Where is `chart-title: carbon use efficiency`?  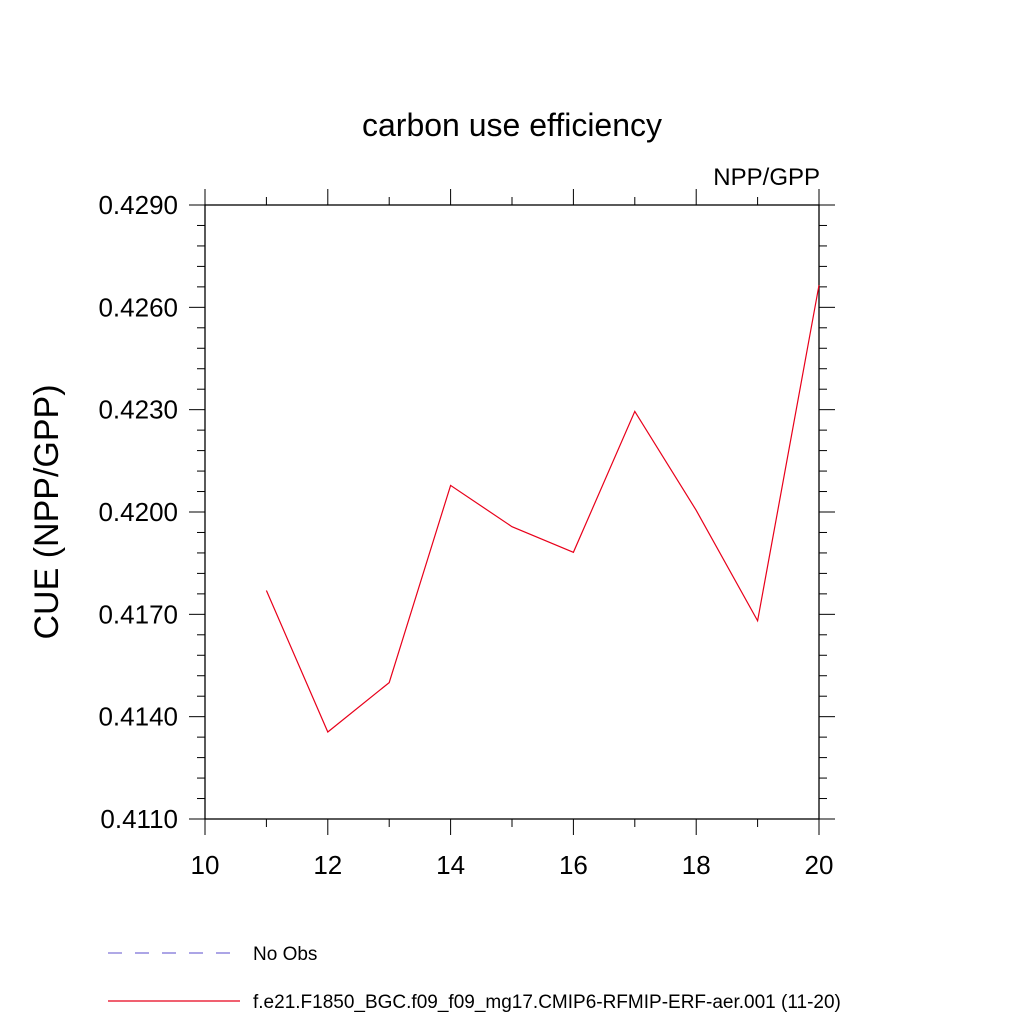 chart-title: carbon use efficiency is located at coordinates (512, 125).